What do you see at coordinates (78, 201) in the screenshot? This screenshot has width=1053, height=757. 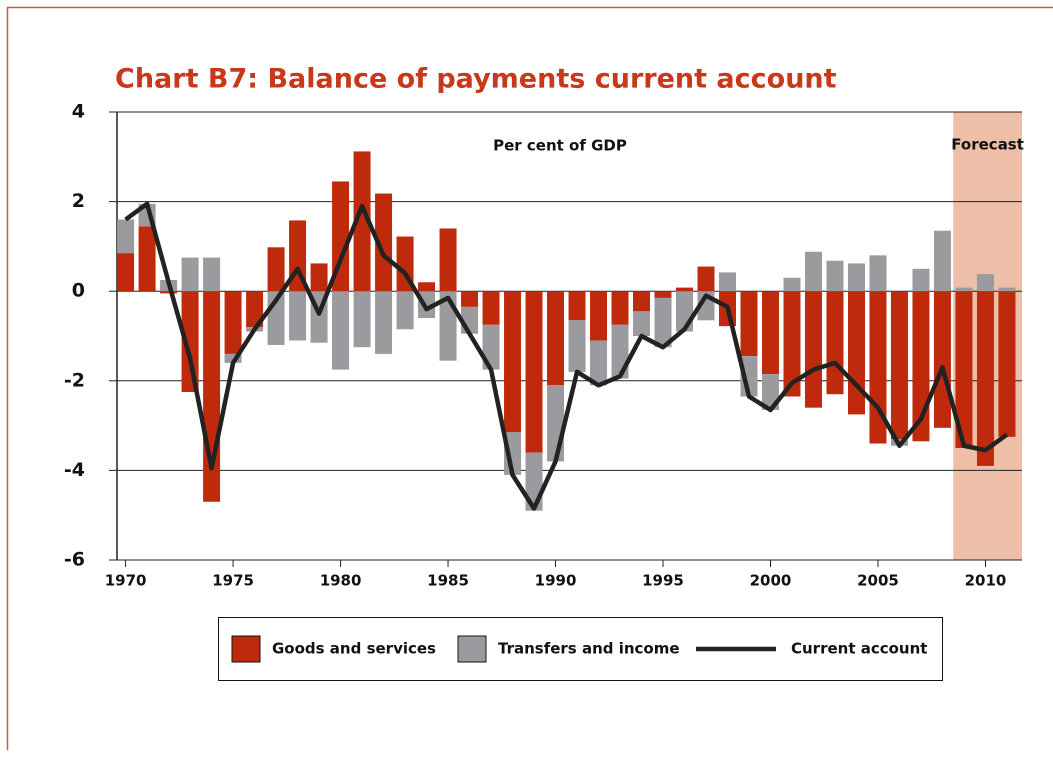 I see `y-tick-label: 2` at bounding box center [78, 201].